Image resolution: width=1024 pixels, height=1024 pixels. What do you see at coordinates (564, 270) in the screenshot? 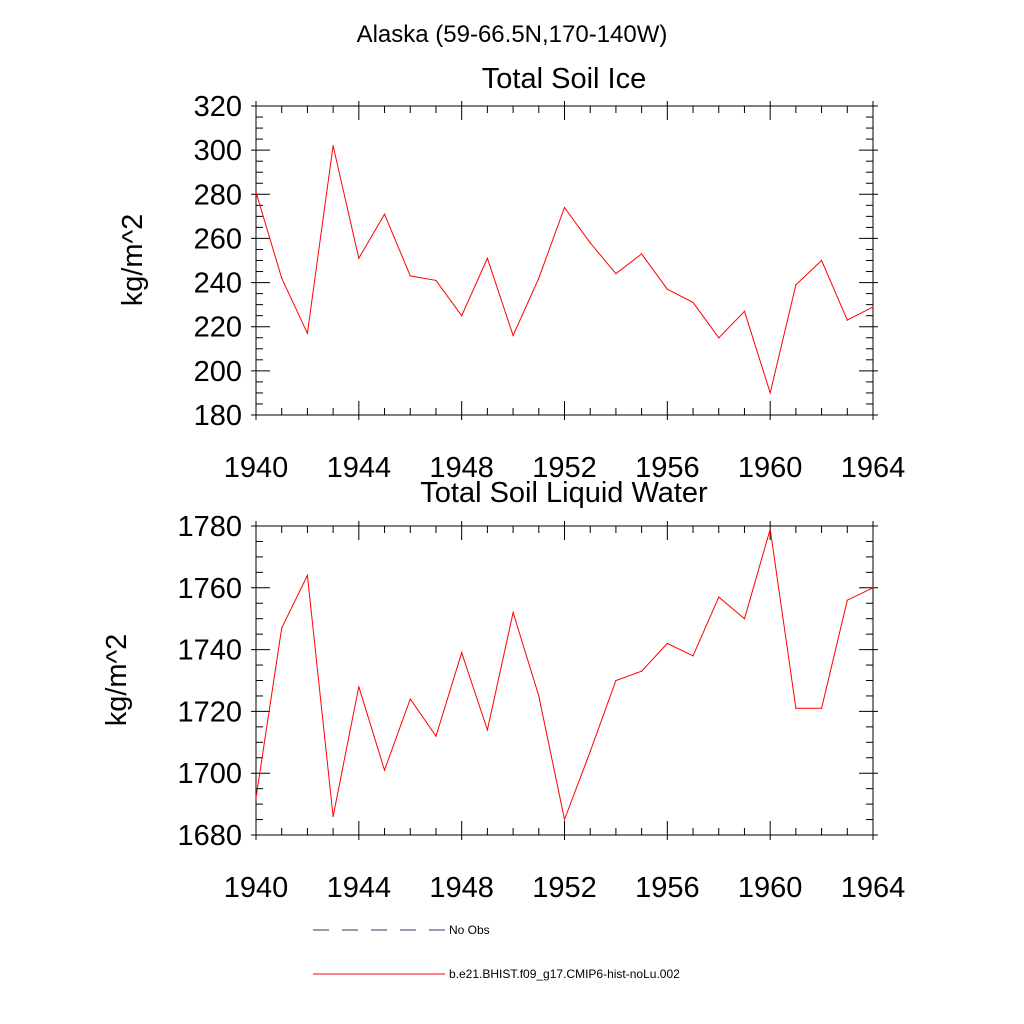
I see `series-line` at bounding box center [564, 270].